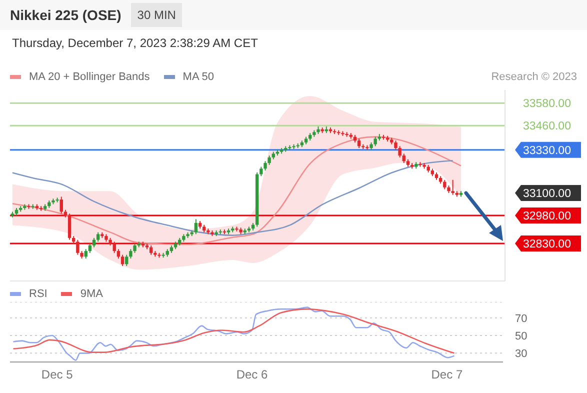 Image resolution: width=587 pixels, height=393 pixels. I want to click on y-tick-label: 70, so click(521, 318).